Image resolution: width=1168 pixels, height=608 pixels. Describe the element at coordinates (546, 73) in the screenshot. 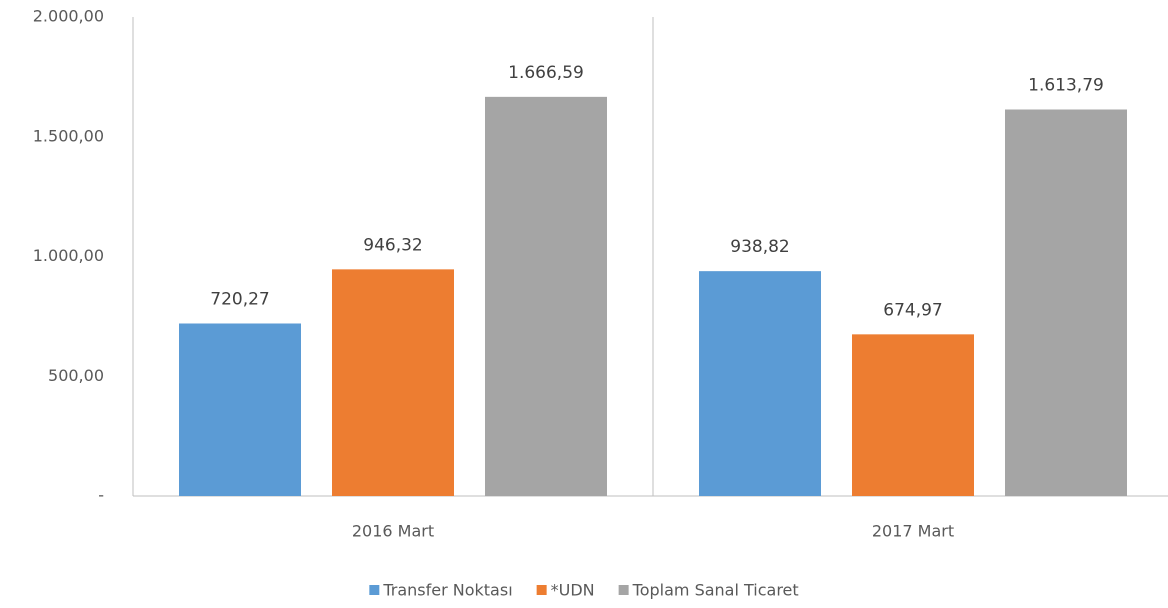

I see `value-label: 1.666,59` at that location.